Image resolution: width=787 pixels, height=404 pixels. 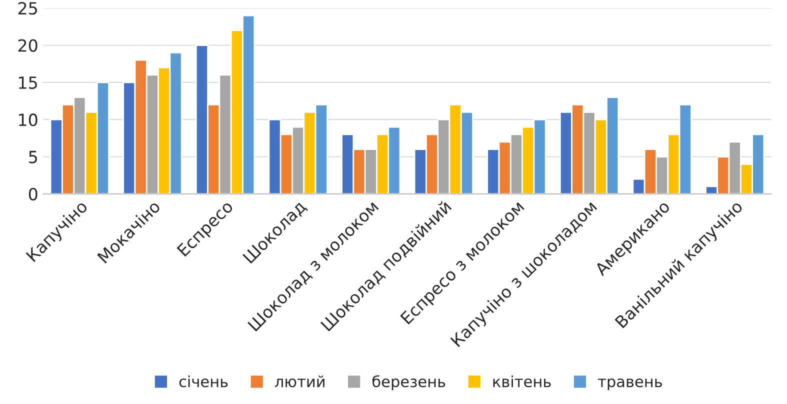 I want to click on y-tick-label: 5, so click(x=33, y=157).